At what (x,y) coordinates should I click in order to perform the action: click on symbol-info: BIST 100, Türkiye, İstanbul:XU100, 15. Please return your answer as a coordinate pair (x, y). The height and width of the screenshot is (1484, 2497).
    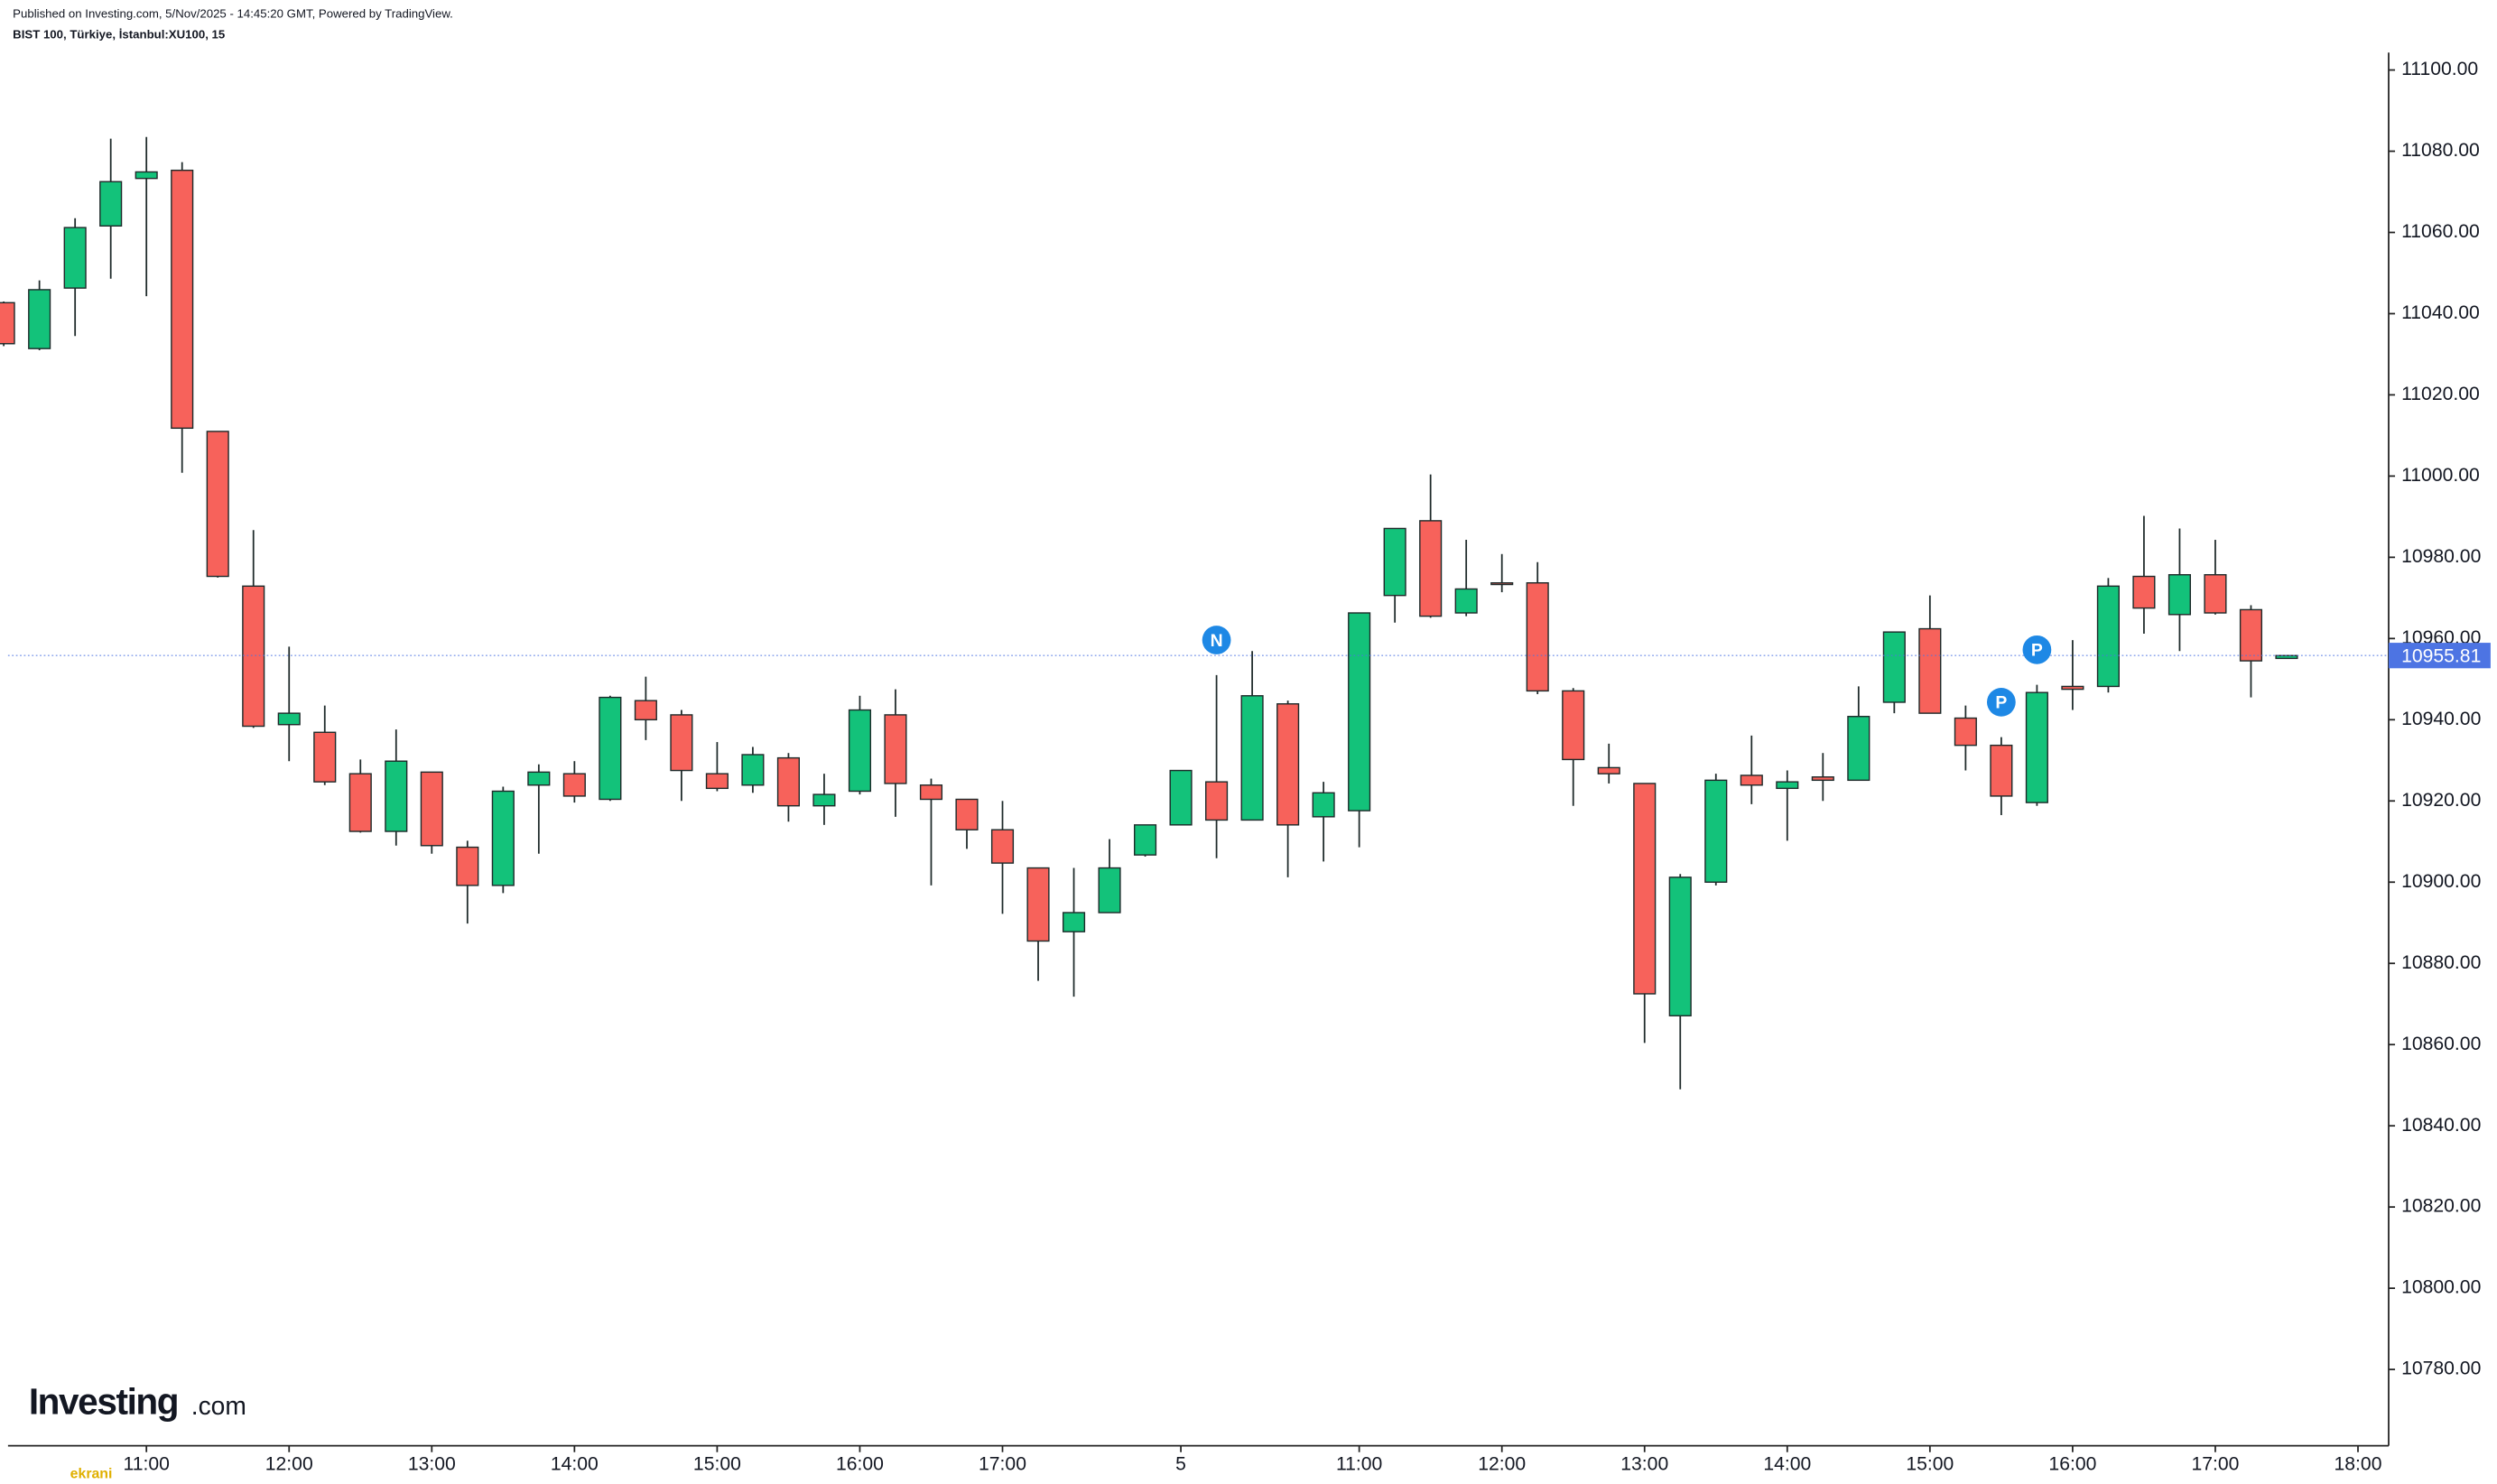
    Looking at the image, I should click on (119, 34).